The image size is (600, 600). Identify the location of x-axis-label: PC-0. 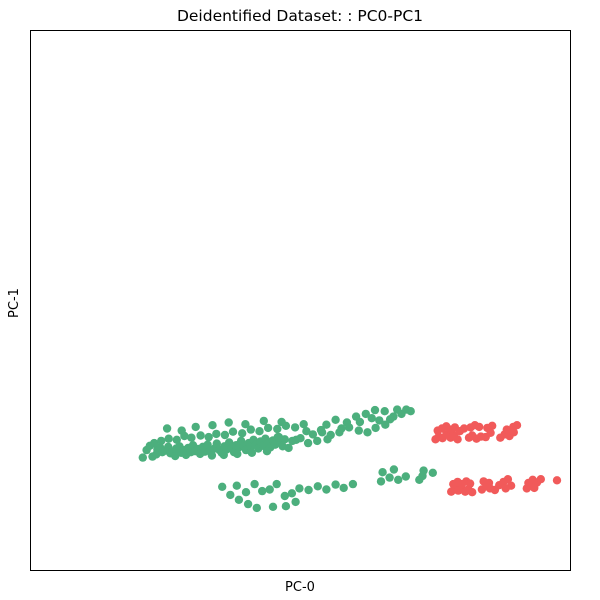
(300, 587).